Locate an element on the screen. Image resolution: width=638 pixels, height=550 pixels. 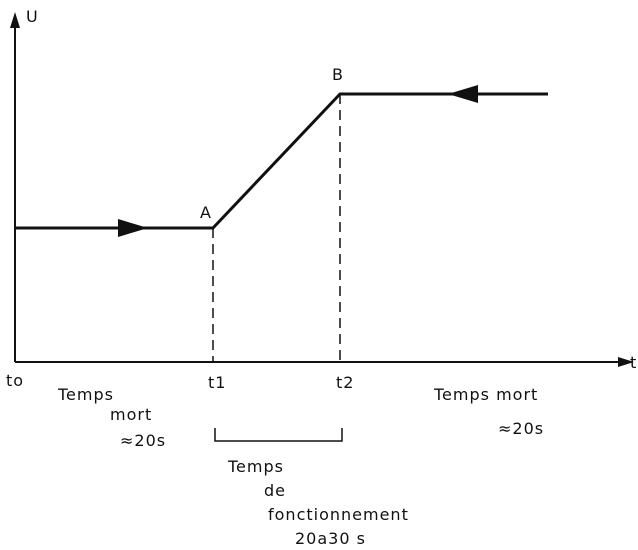
annotation: fonctionnement is located at coordinates (338, 514).